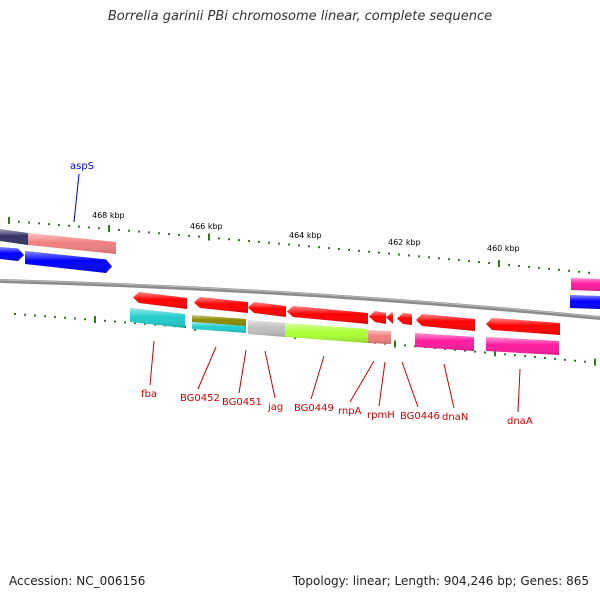 Image resolution: width=600 pixels, height=600 pixels. What do you see at coordinates (389, 318) in the screenshot?
I see `gene-block-rpmH-shading` at bounding box center [389, 318].